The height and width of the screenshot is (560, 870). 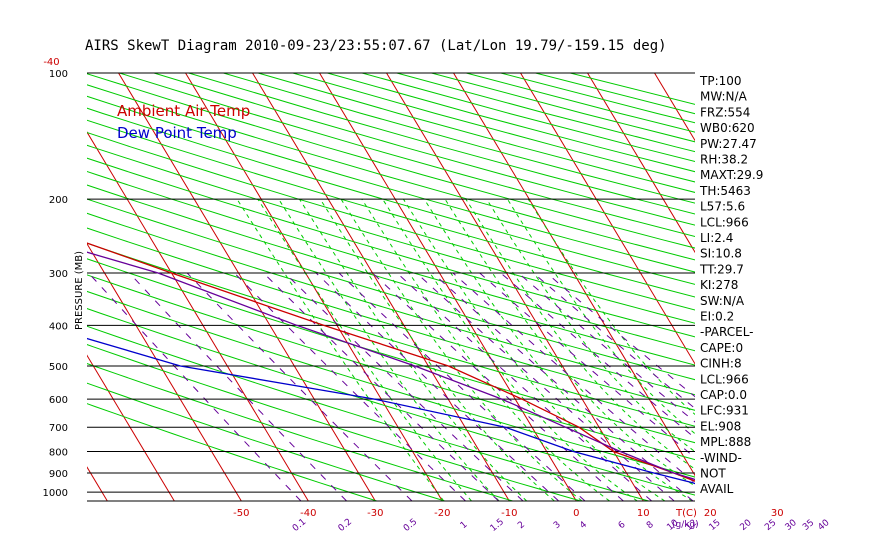 What do you see at coordinates (58, 367) in the screenshot?
I see `pressure-tick-label: 500` at bounding box center [58, 367].